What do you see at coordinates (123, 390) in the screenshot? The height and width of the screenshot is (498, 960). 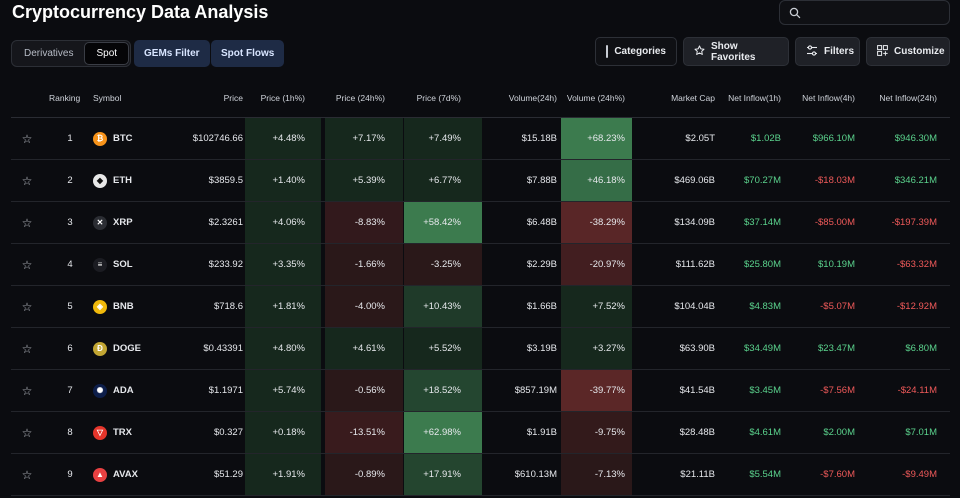 I see `symbol-name: ADA` at bounding box center [123, 390].